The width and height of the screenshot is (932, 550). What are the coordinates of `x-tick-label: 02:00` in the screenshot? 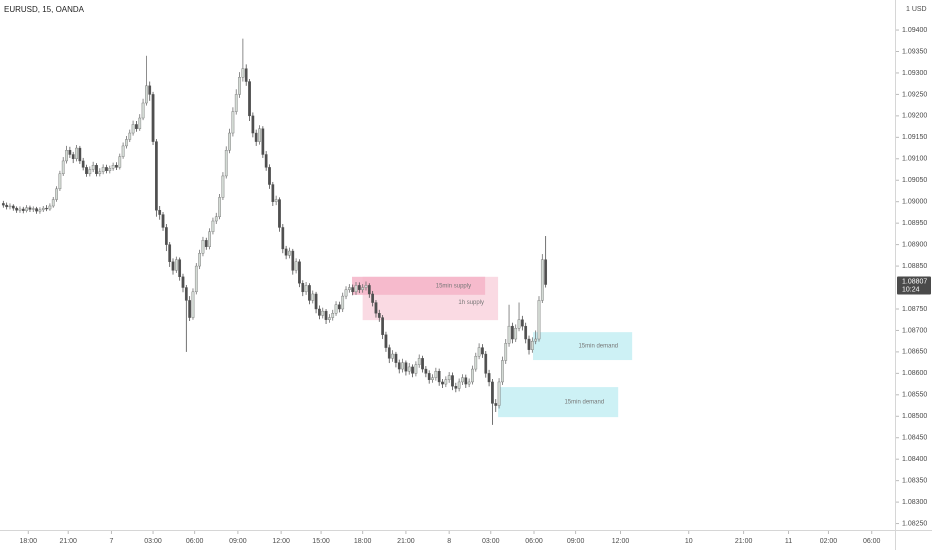 It's located at (829, 541).